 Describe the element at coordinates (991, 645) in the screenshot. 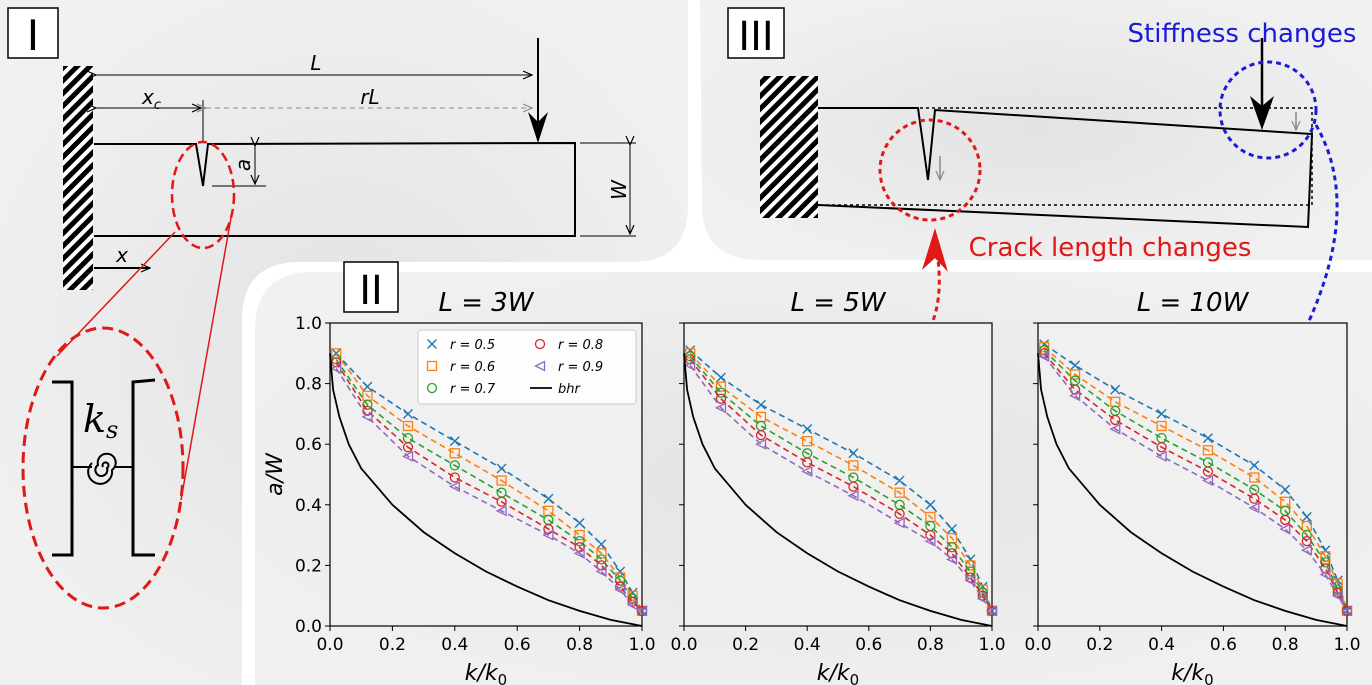

I see `x-tick-label: 1.0` at that location.